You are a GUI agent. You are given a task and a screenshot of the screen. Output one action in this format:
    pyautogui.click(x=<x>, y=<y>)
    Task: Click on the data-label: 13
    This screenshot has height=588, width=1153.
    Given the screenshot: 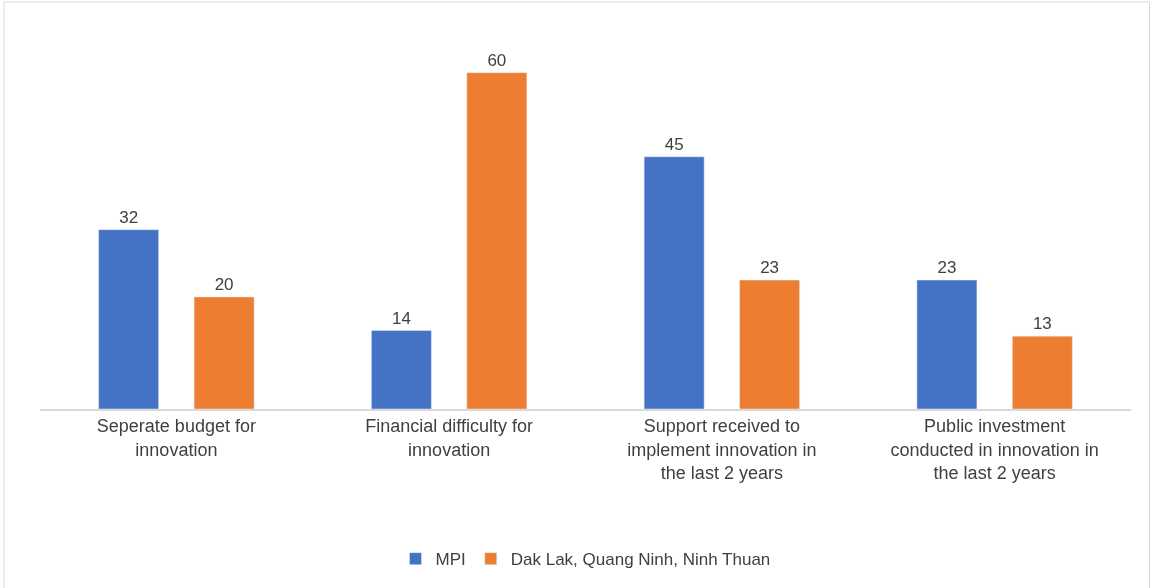 What is the action you would take?
    pyautogui.click(x=1042, y=324)
    